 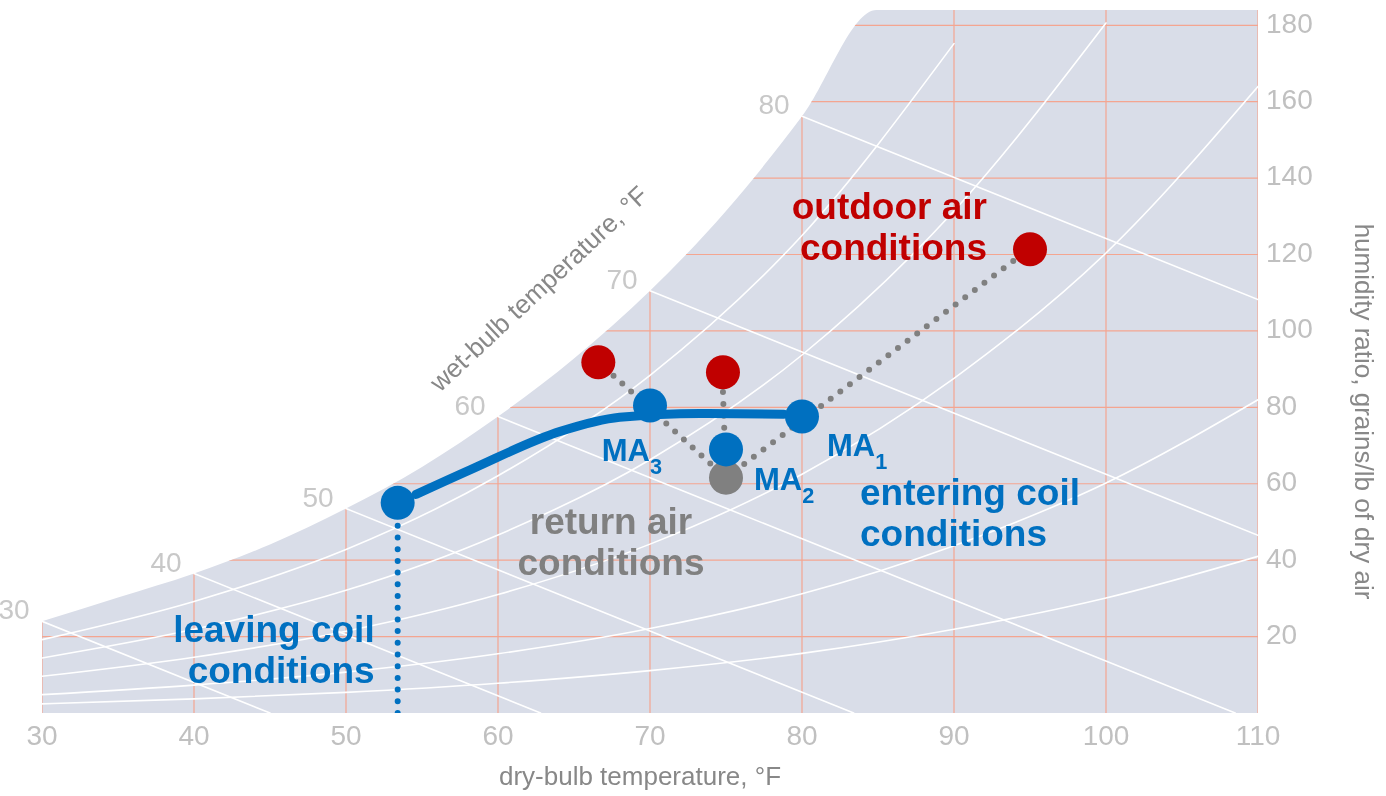 What do you see at coordinates (954, 735) in the screenshot?
I see `x-tick-label: 90` at bounding box center [954, 735].